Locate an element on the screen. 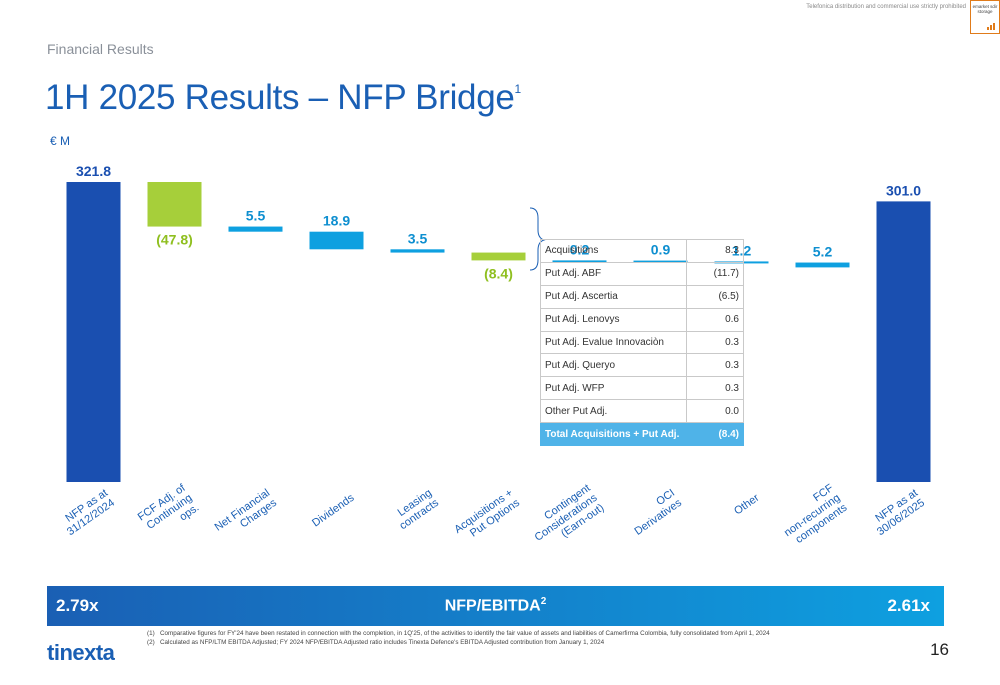 The image size is (1000, 685). category-label-8: Other is located at coordinates (747, 505).